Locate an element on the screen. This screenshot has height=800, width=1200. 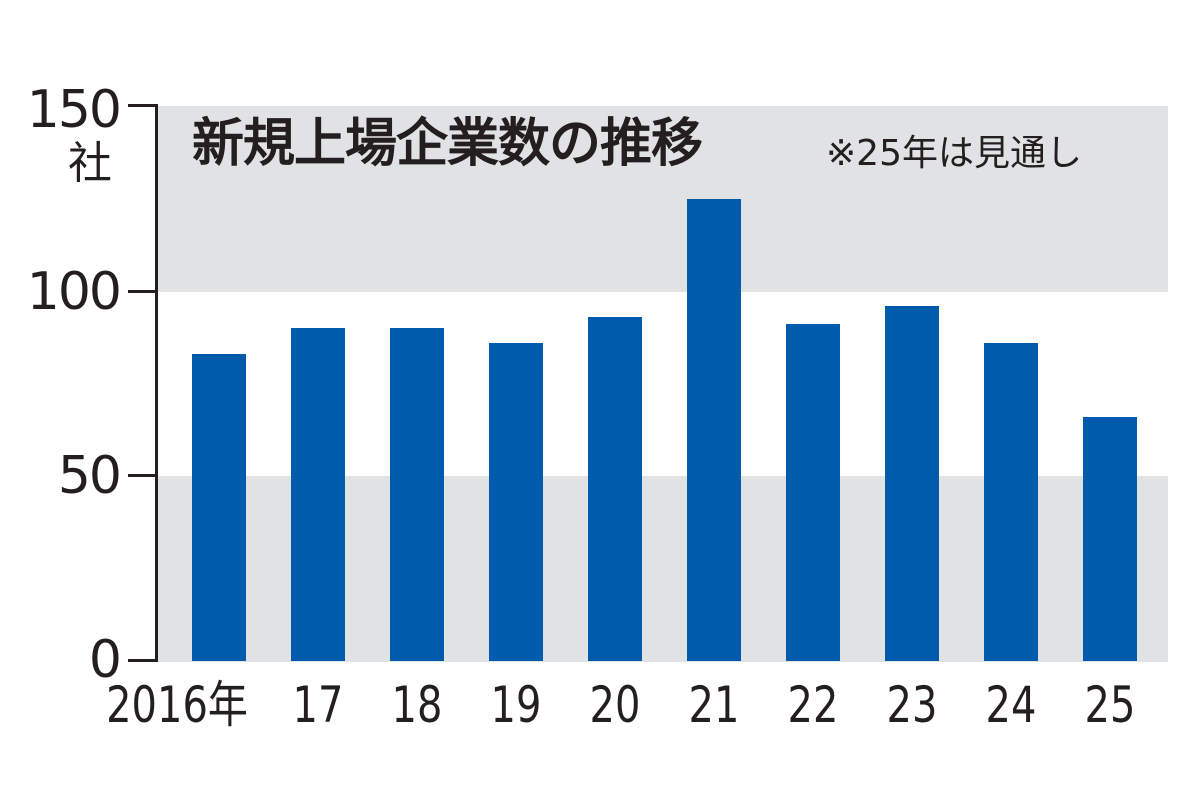
y-label-150: 150 is located at coordinates (74, 110).